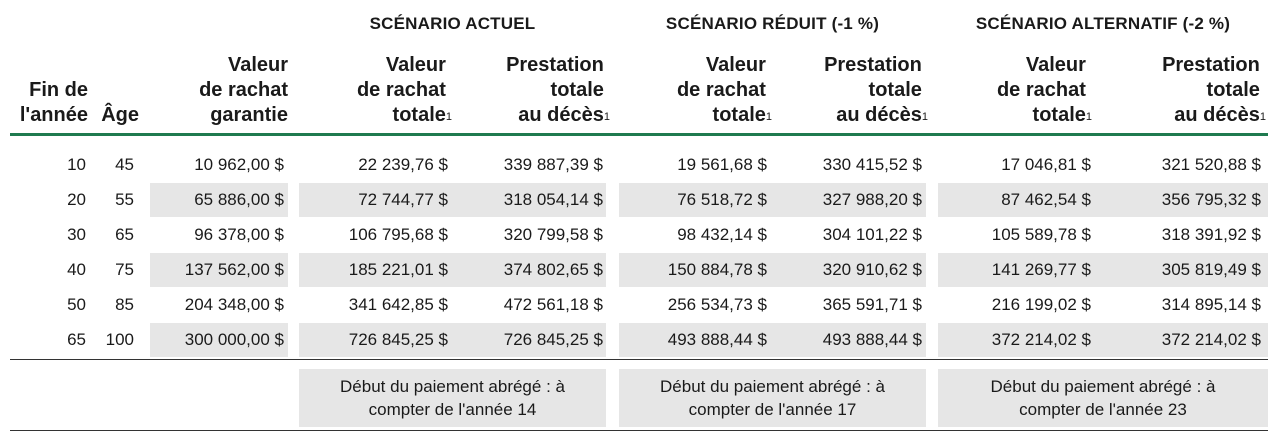 This screenshot has width=1277, height=443. I want to click on header-reduit-valeur: Valeur de rachat totale 1, so click(696, 90).